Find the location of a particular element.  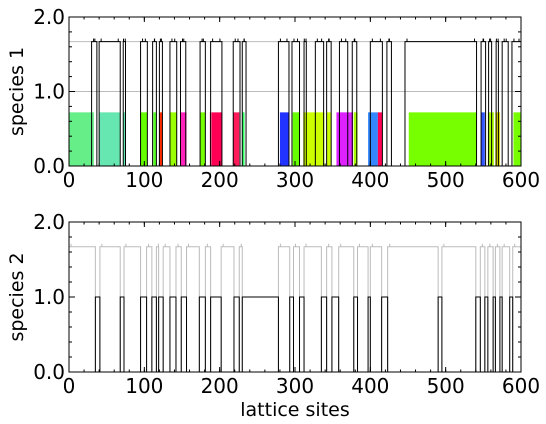

y-axis-label: species 1 is located at coordinates (17, 91).